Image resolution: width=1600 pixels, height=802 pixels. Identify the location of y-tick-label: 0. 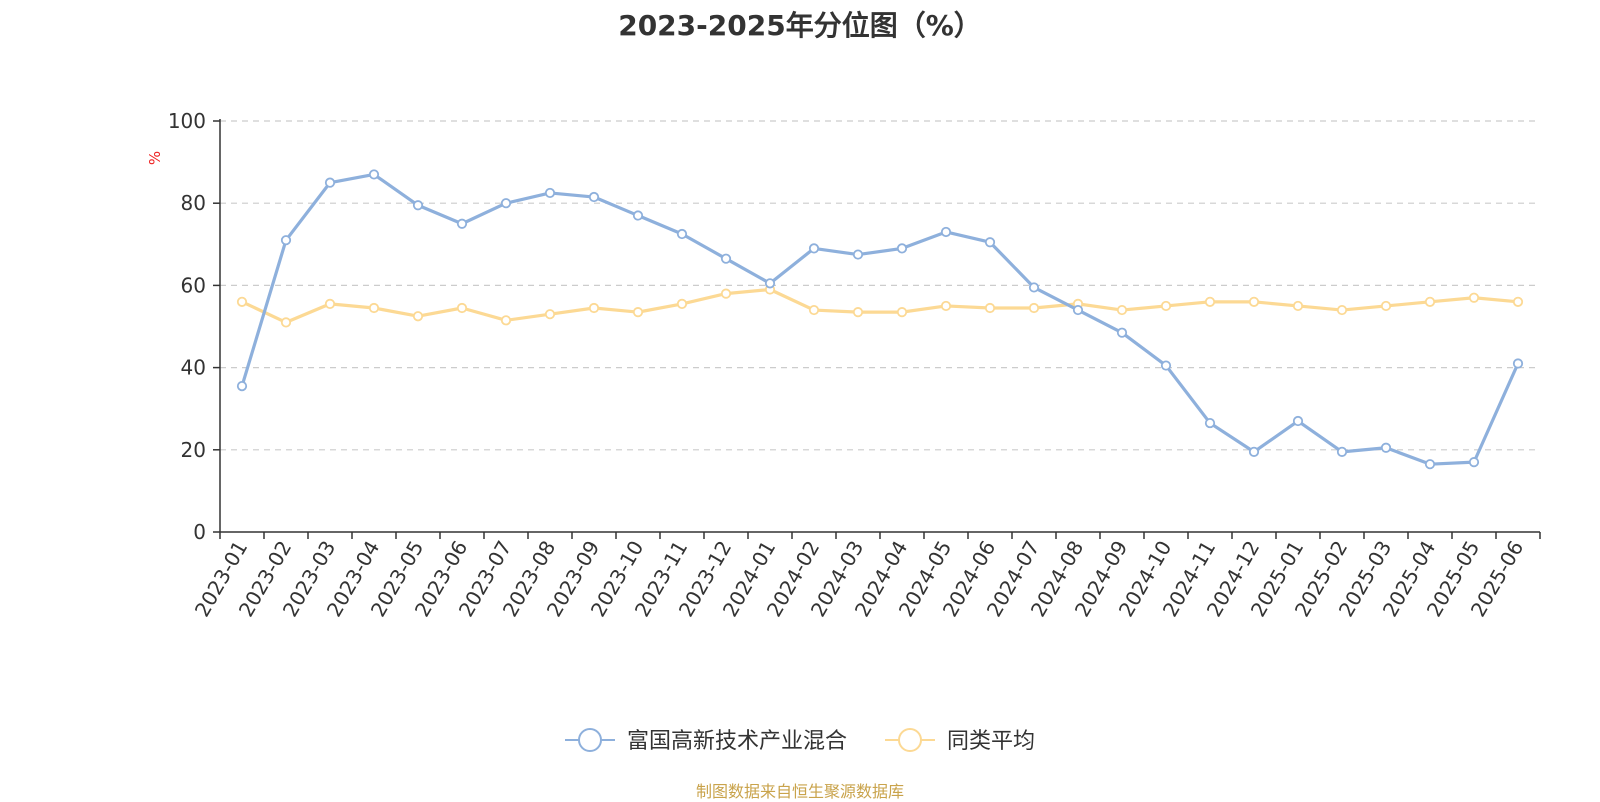
(199, 532).